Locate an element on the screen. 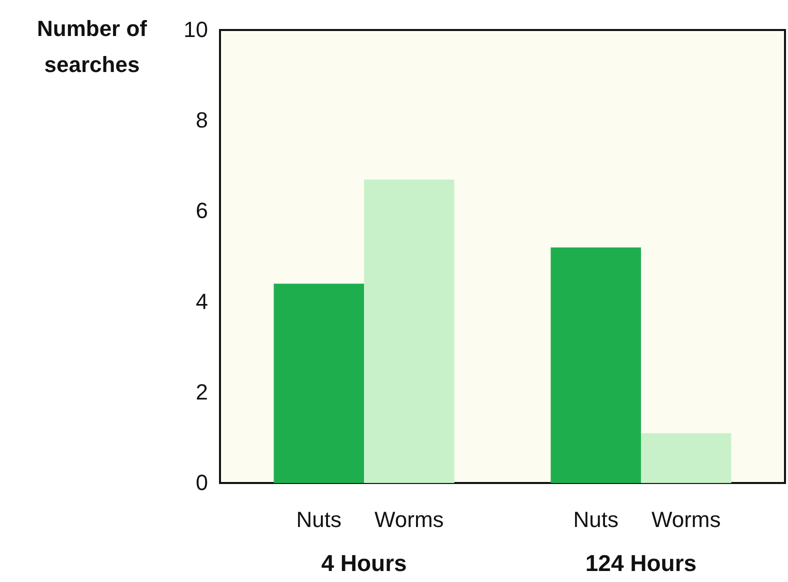  y-tick-label: 2 is located at coordinates (202, 391).